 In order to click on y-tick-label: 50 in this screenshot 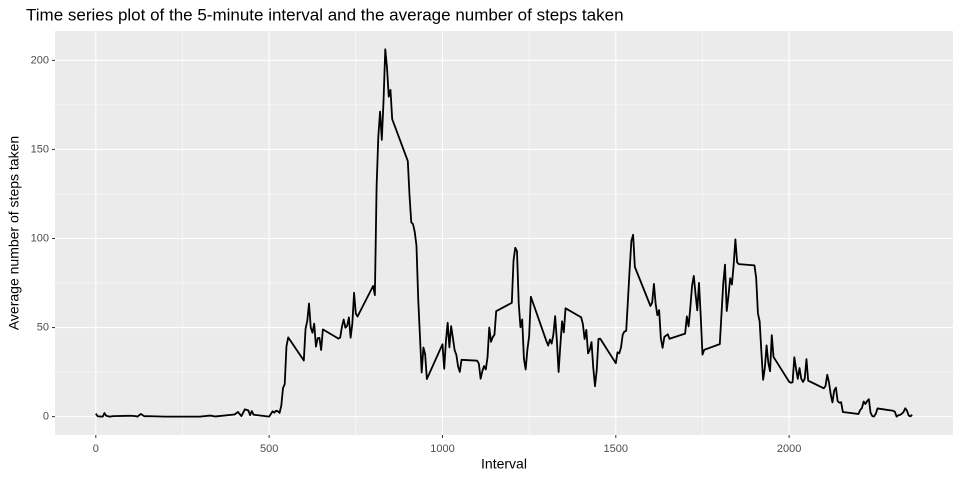, I will do `click(43, 327)`.